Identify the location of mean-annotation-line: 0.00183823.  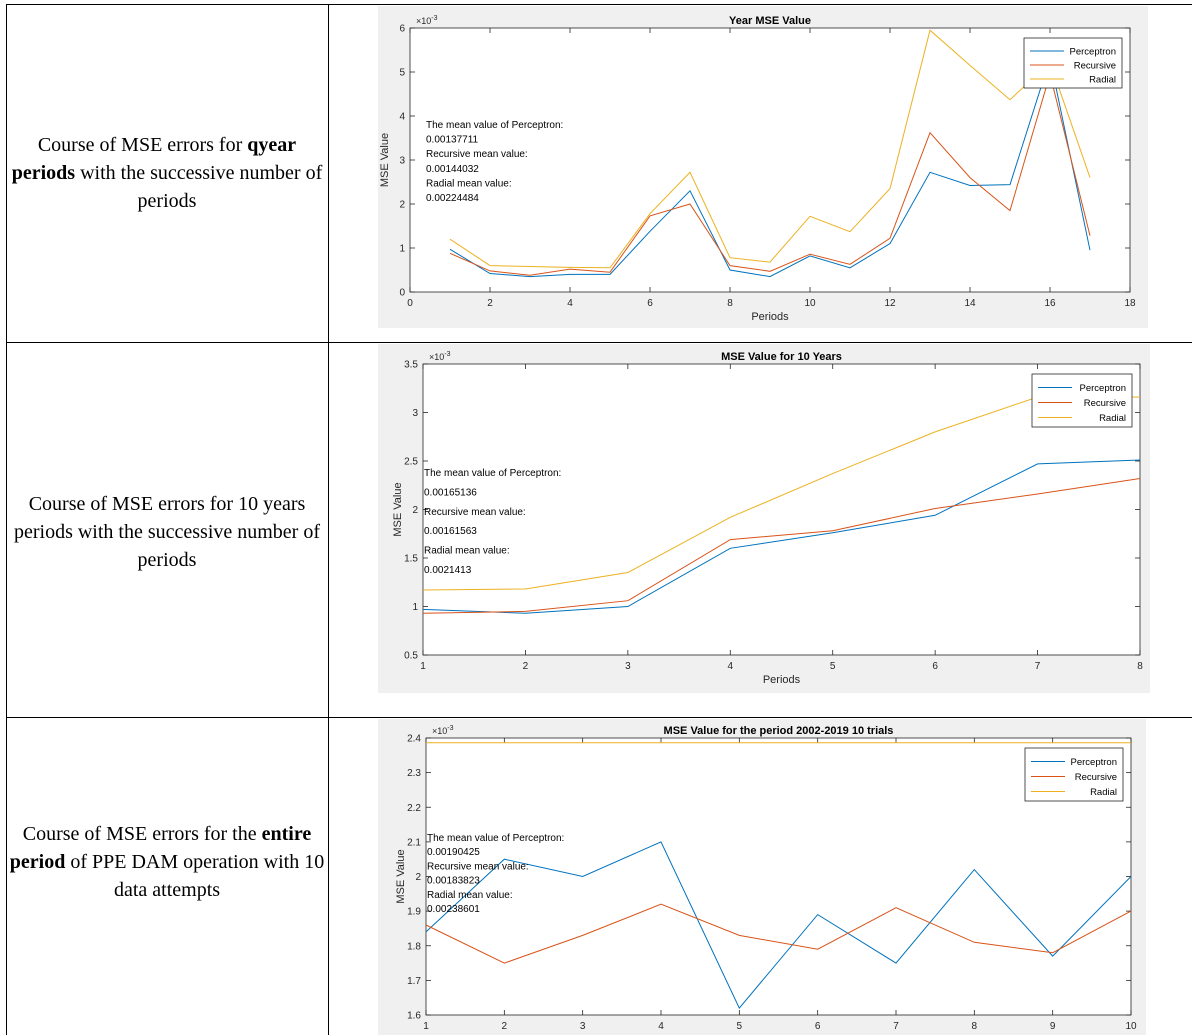
(453, 881).